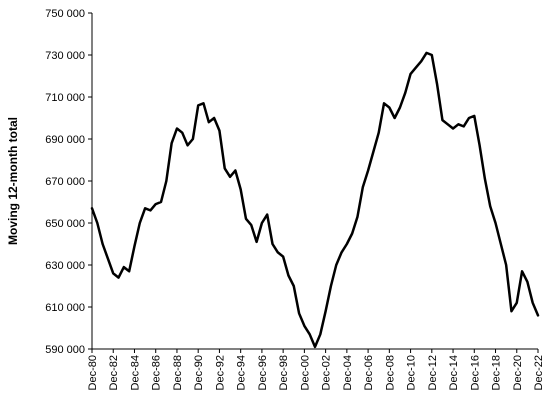  Describe the element at coordinates (412, 372) in the screenshot. I see `x-tick-label: Dec-10` at that location.